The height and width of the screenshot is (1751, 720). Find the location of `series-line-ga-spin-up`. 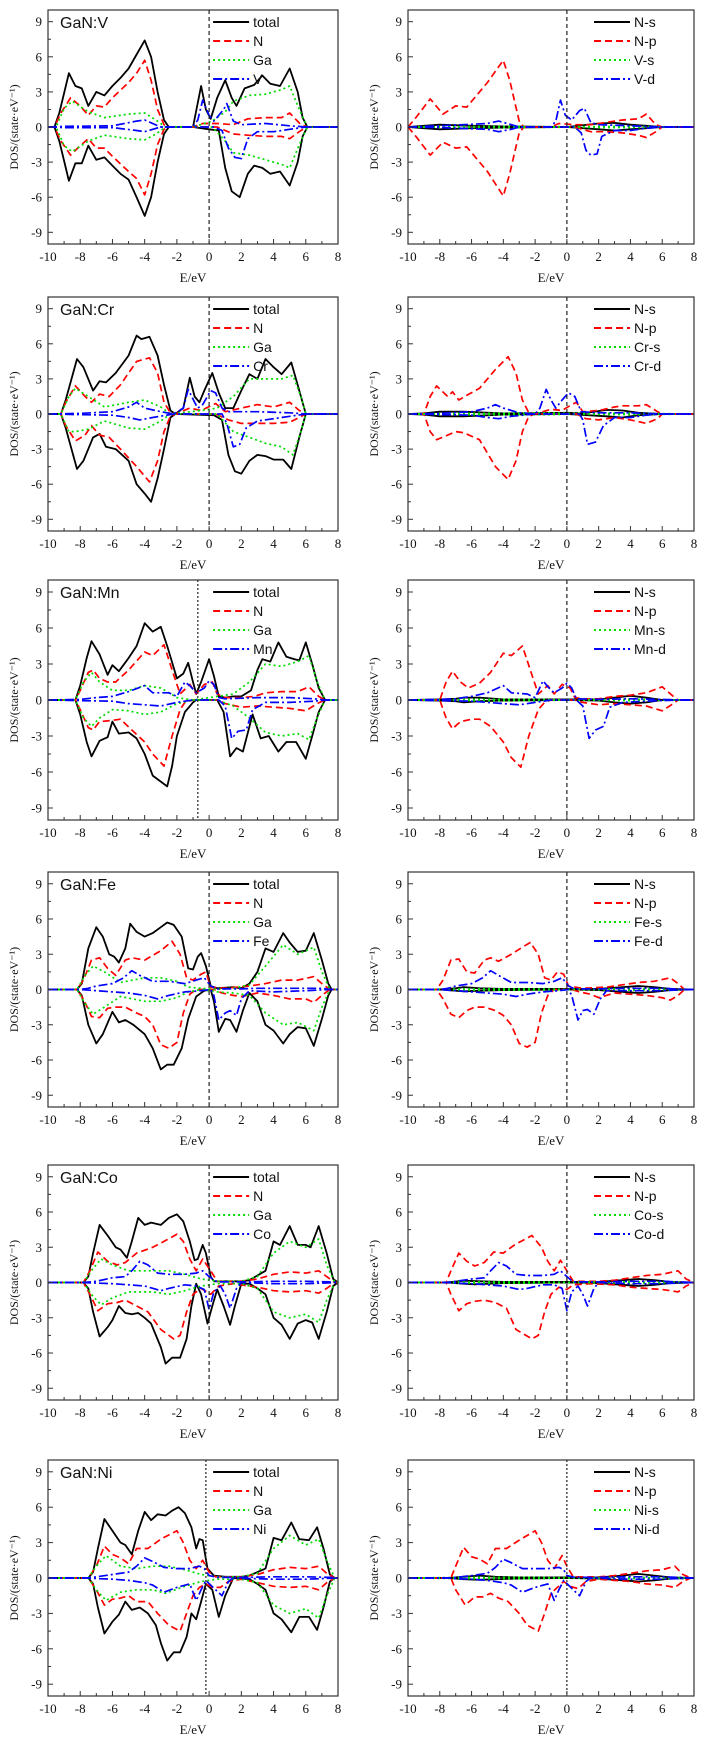

series-line-ga-spin-up is located at coordinates (193, 394).